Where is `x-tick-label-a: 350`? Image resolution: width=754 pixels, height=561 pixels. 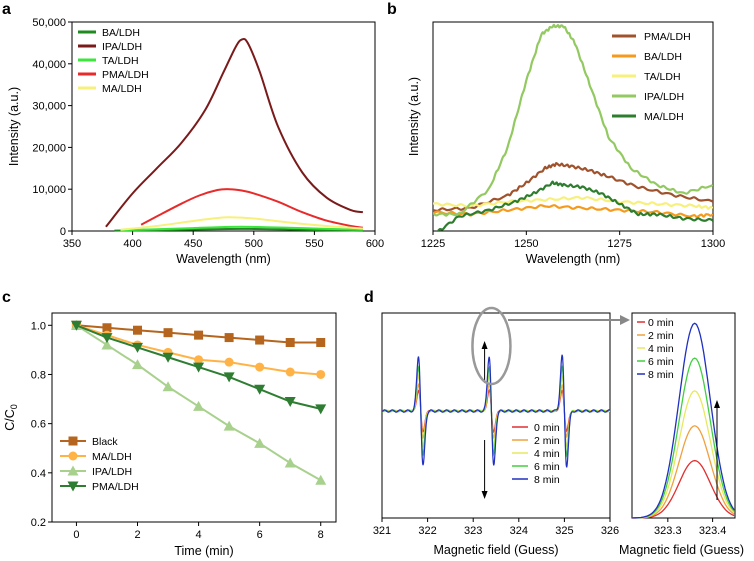
x-tick-label-a: 350 is located at coordinates (72, 244).